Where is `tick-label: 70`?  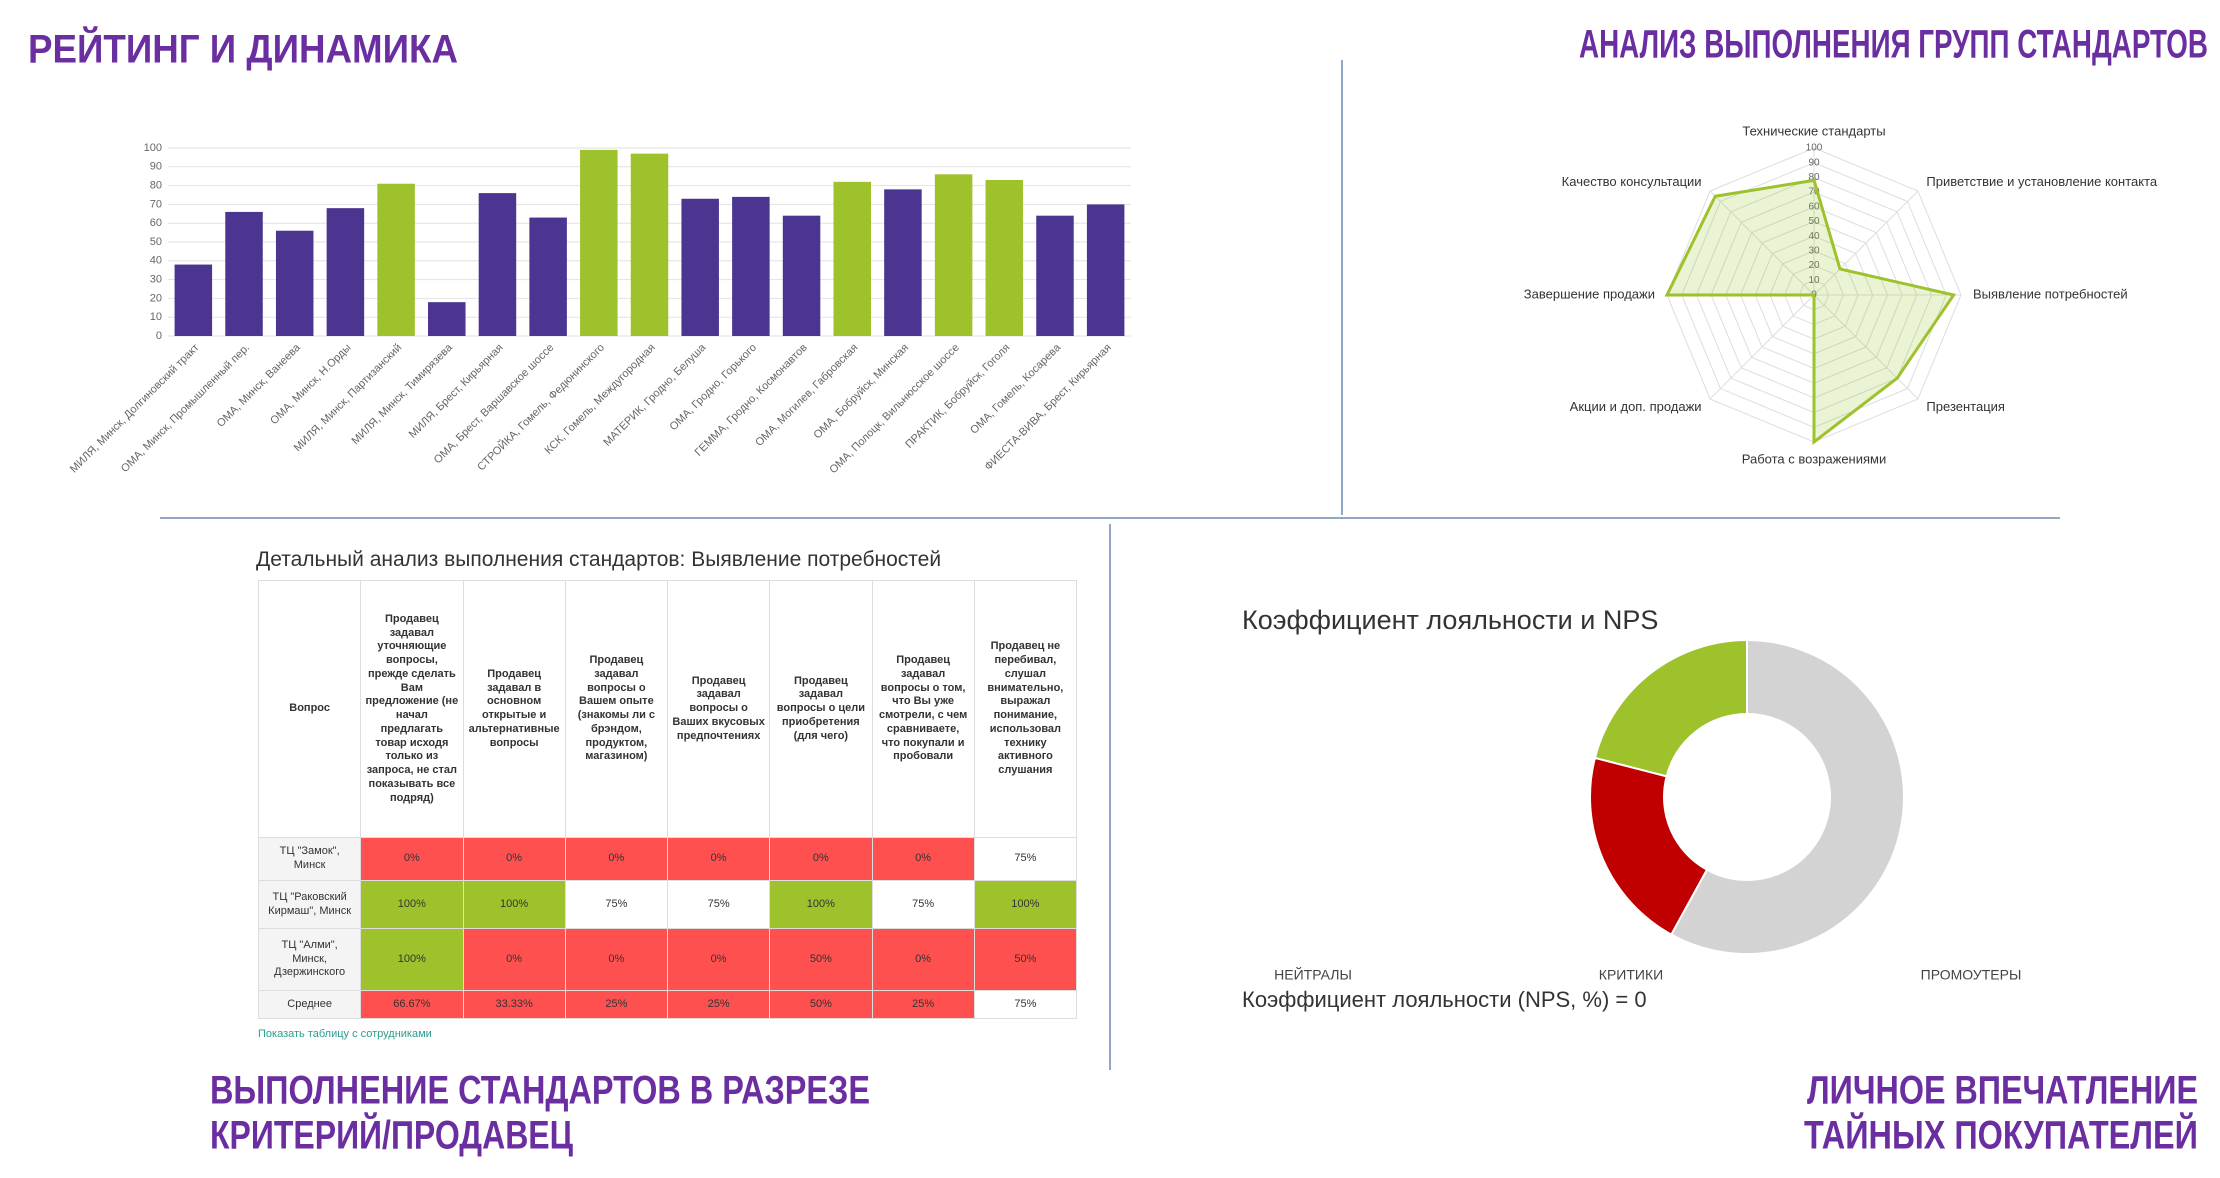 tick-label: 70 is located at coordinates (1814, 192).